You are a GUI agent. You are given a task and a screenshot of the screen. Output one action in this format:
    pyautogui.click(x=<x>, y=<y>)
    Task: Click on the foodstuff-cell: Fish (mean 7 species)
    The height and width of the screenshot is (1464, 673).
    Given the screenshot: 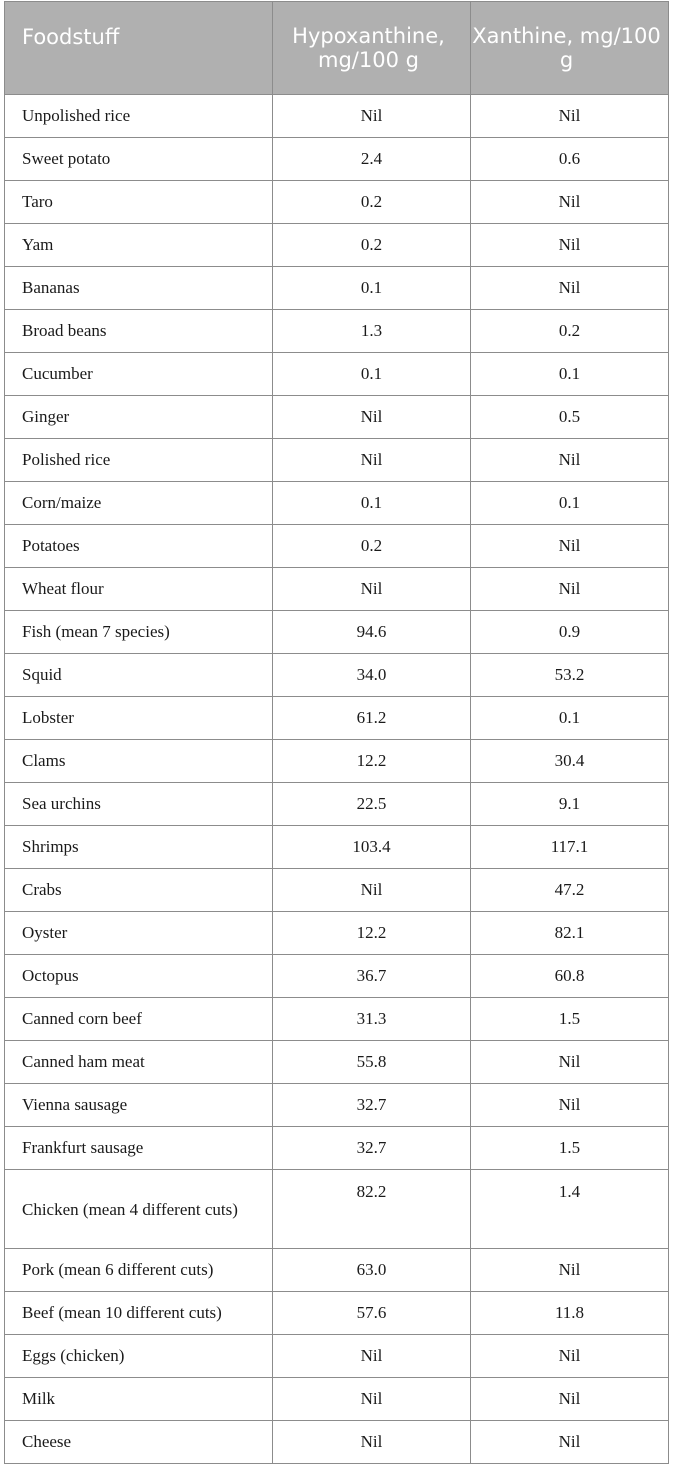 What is the action you would take?
    pyautogui.click(x=138, y=632)
    